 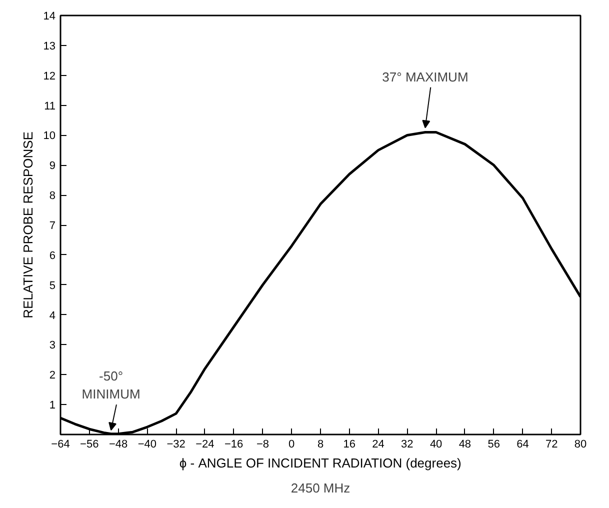 I want to click on y-tick-label: 14, so click(x=49, y=16).